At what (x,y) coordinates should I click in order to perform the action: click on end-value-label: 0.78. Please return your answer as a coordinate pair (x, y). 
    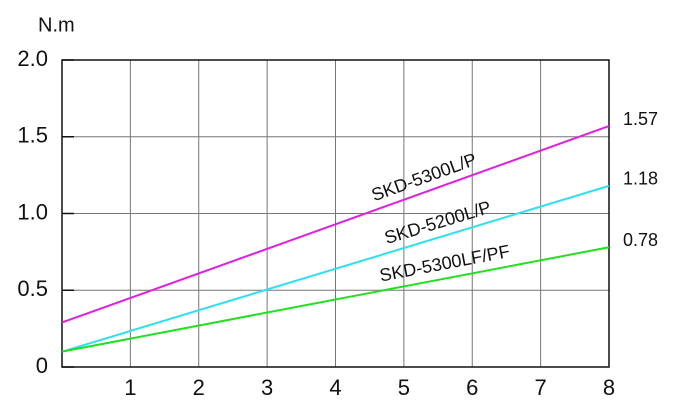
    Looking at the image, I should click on (640, 240).